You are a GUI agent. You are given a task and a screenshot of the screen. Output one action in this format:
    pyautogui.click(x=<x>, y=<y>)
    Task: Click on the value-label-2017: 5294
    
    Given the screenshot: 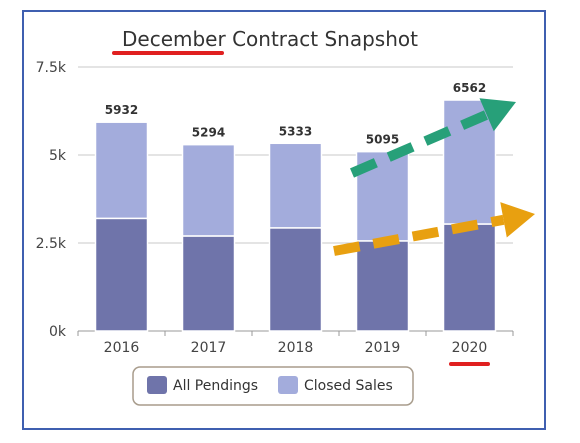 What is the action you would take?
    pyautogui.click(x=208, y=133)
    